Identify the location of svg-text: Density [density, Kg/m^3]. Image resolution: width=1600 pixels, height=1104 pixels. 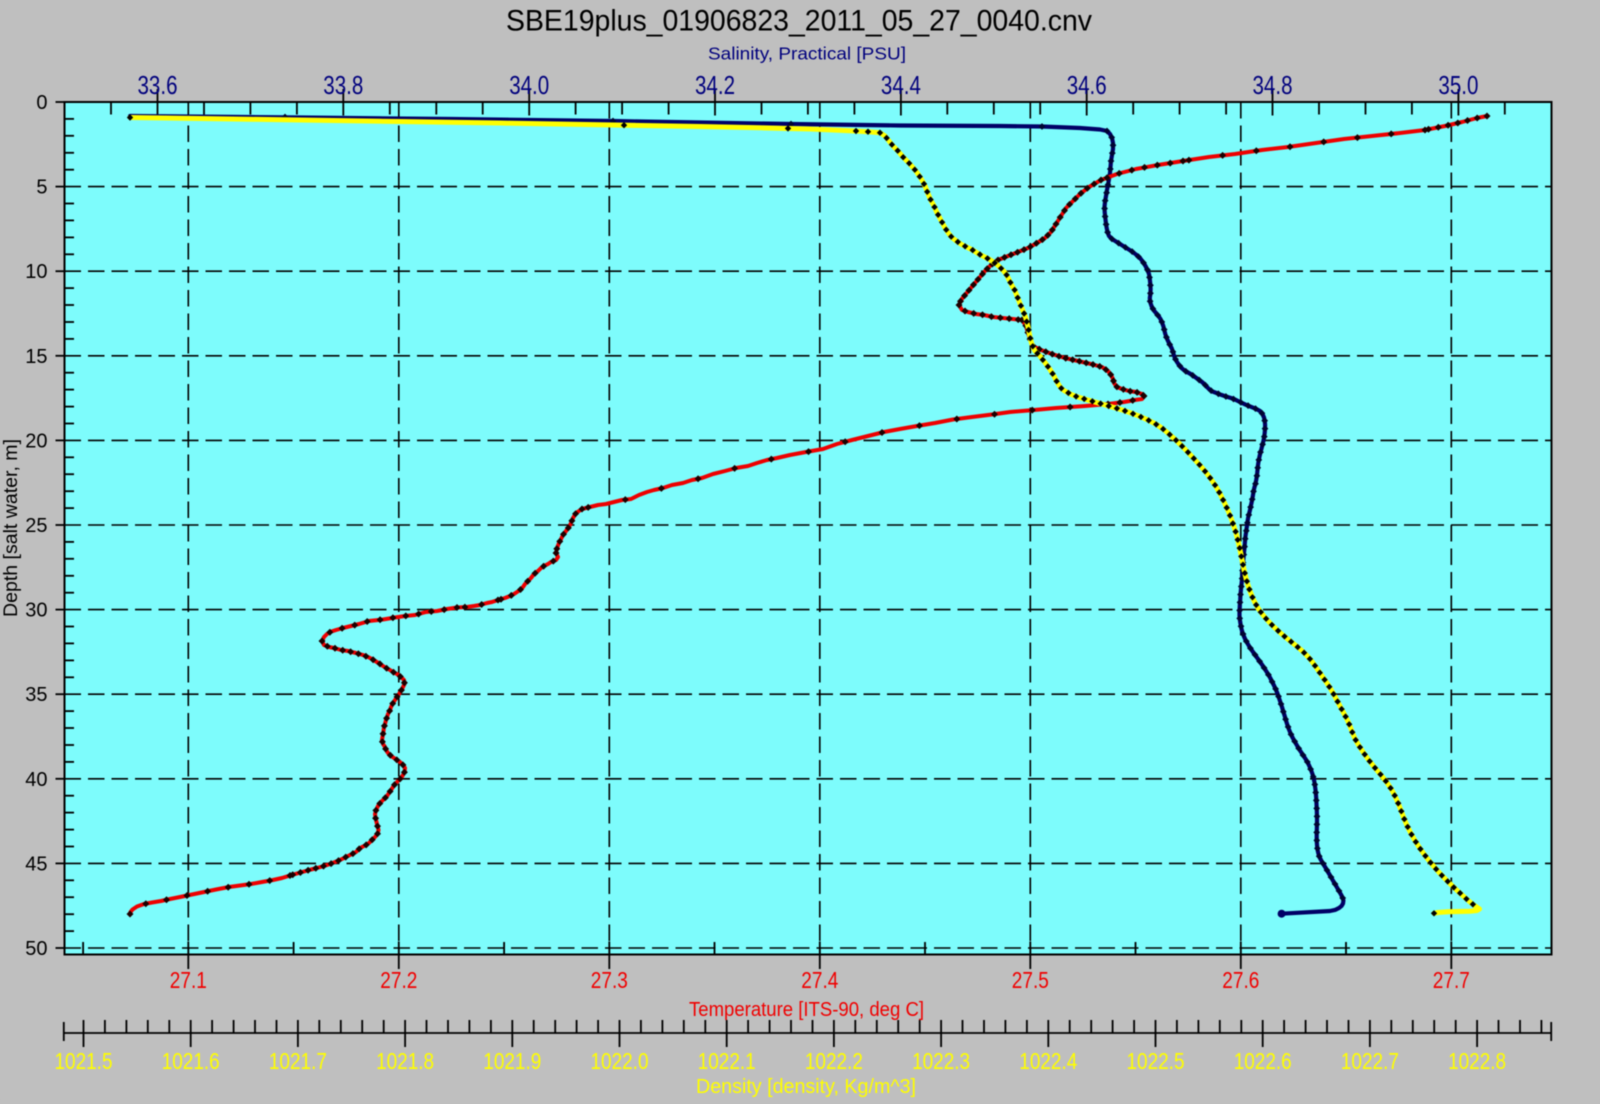
(806, 1087).